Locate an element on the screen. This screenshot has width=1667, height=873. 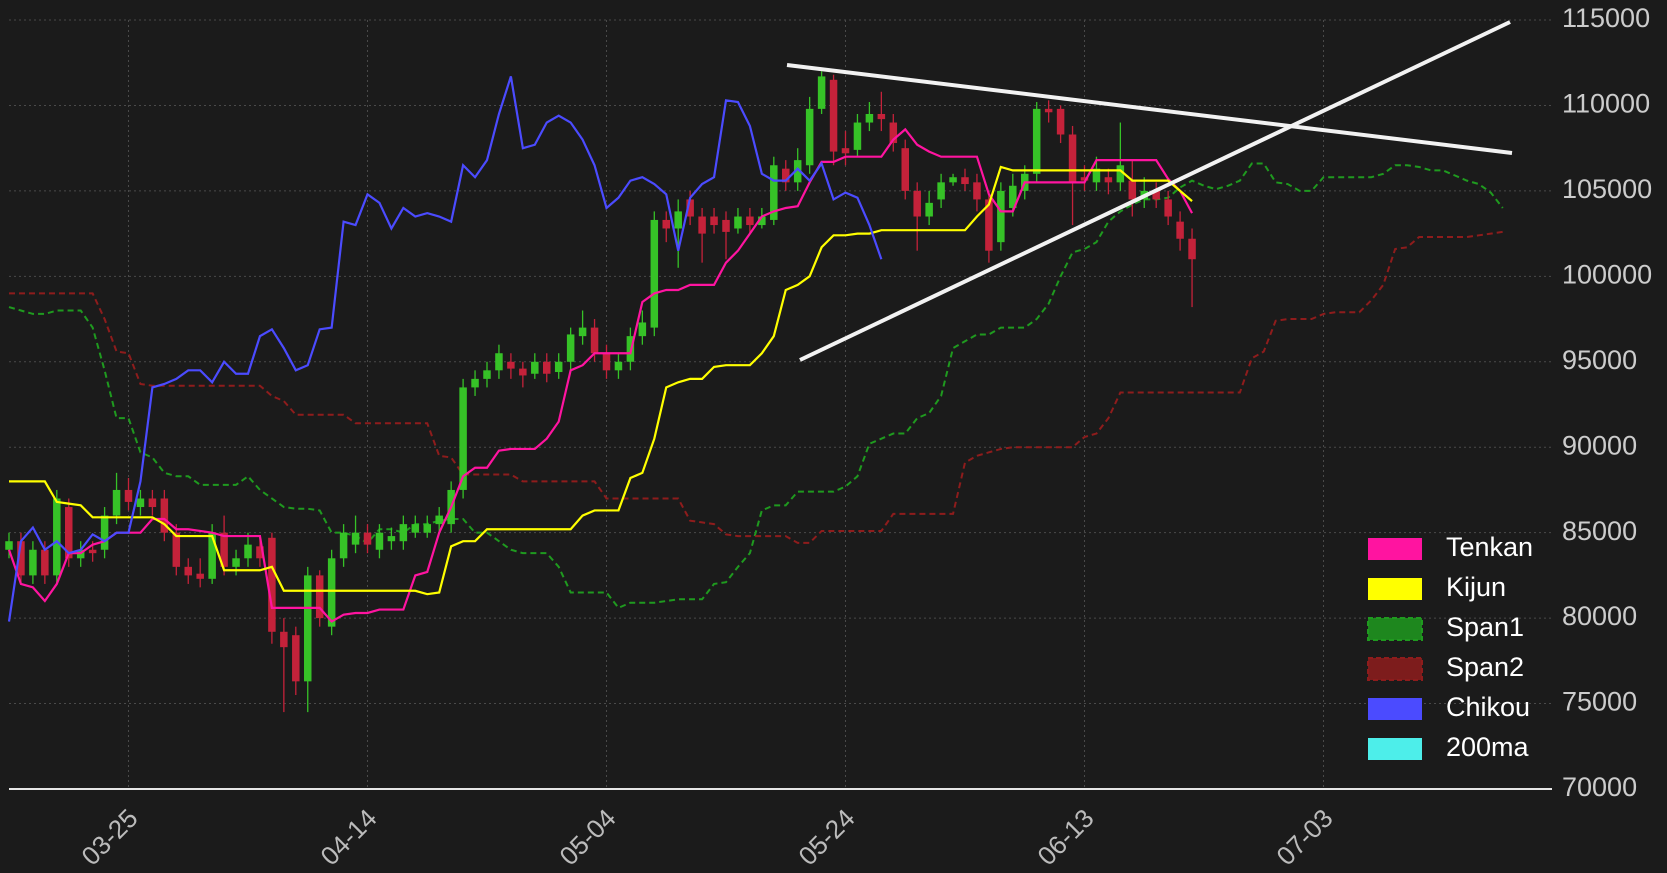
legend-label: Tenkan is located at coordinates (1489, 547).